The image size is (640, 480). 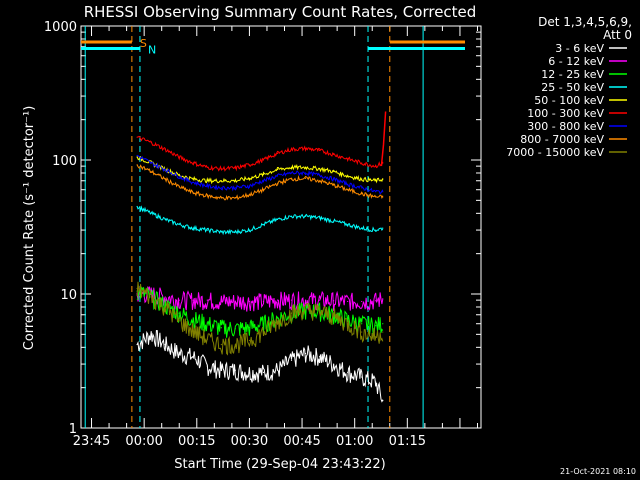 I want to click on y-tick-label: 1000, so click(x=60, y=27).